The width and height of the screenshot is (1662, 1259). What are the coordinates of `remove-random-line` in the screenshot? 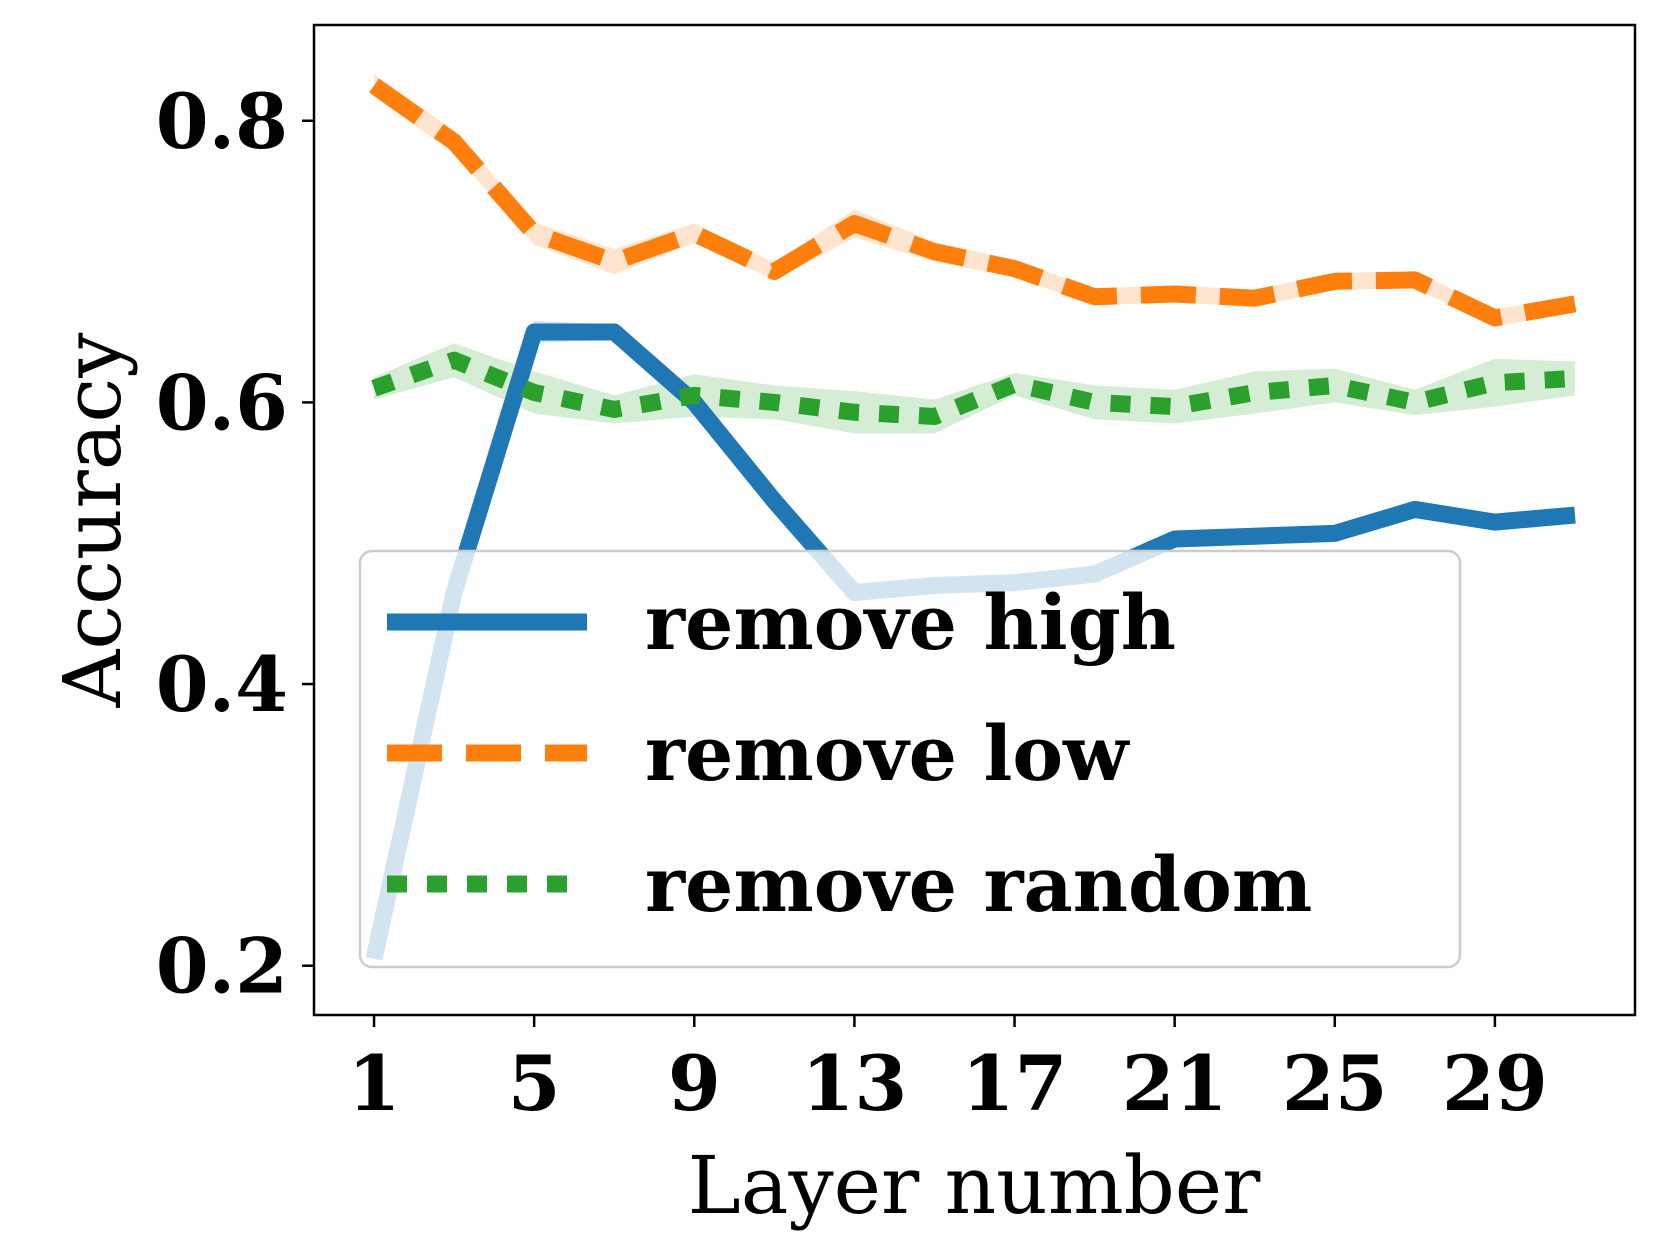 It's located at (973, 388).